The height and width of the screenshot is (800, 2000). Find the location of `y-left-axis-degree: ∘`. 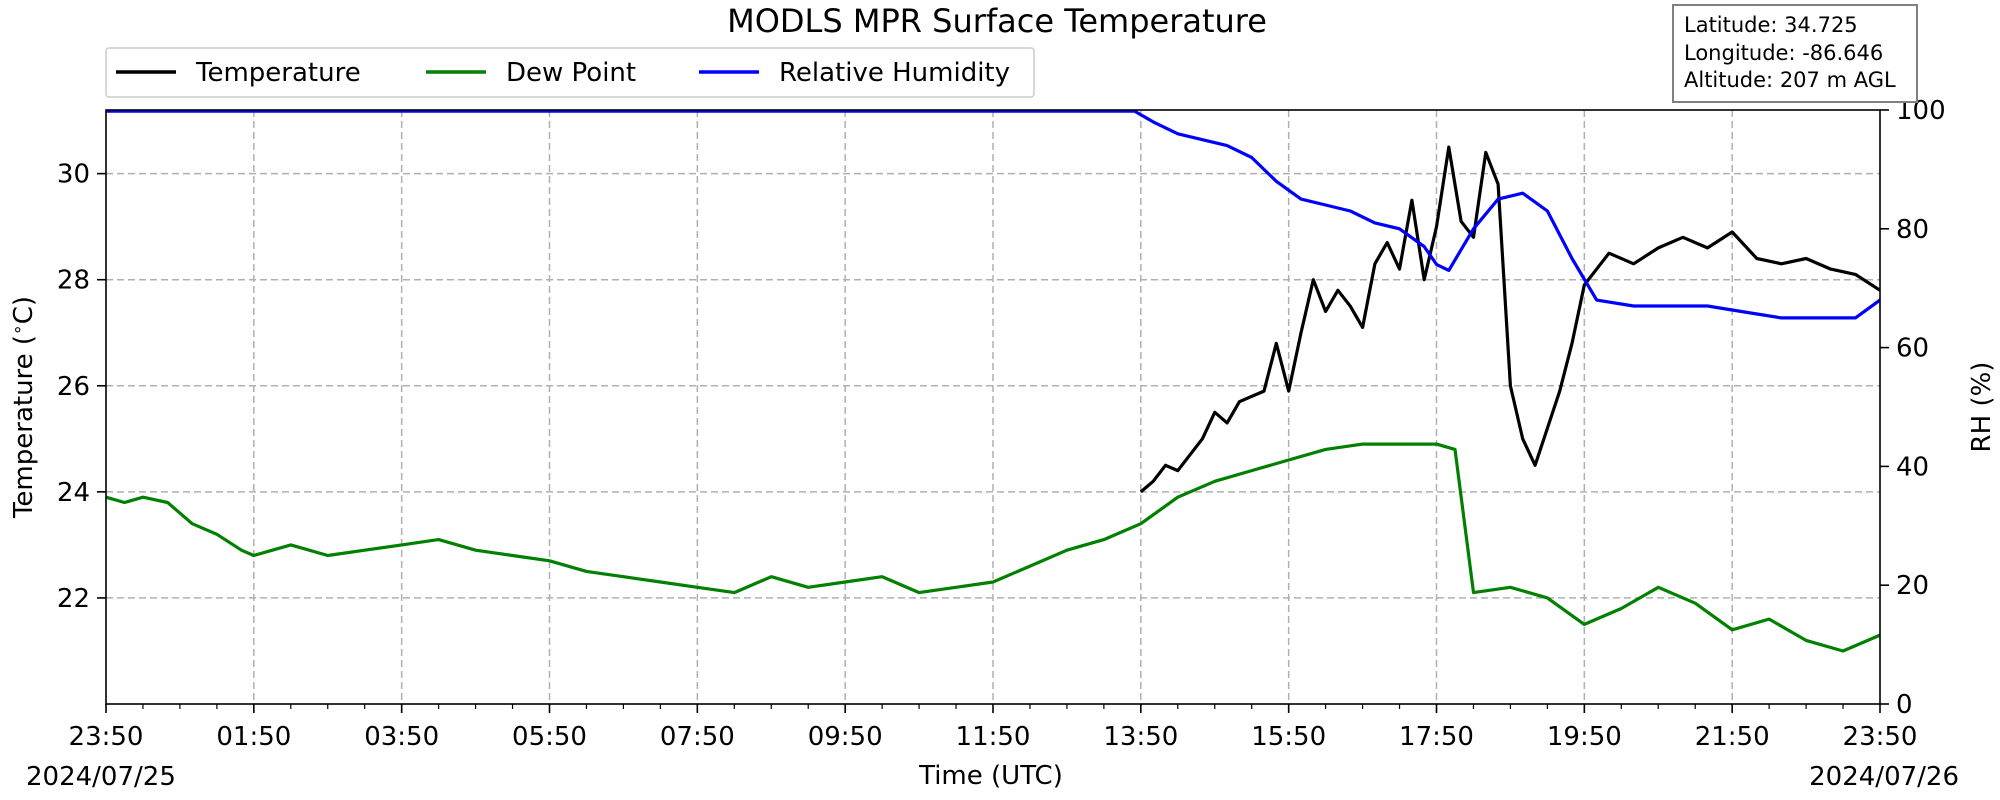

y-left-axis-degree: ∘ is located at coordinates (18, 329).